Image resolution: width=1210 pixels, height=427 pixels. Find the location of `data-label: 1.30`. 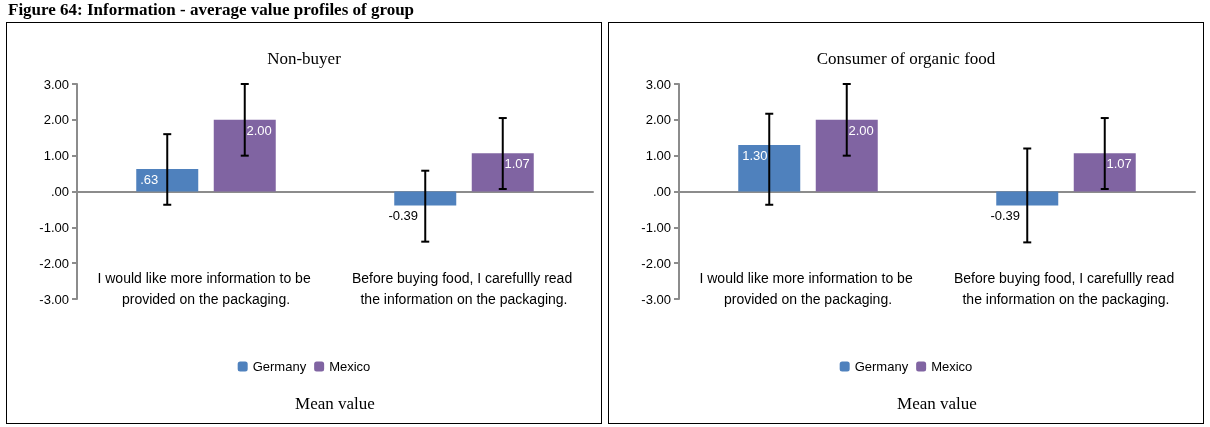

data-label: 1.30 is located at coordinates (755, 155).